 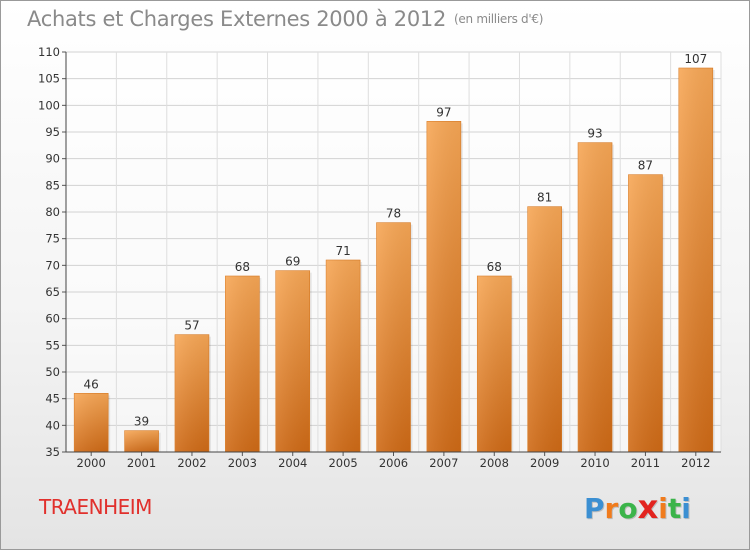 I want to click on y-tick-label: 95, so click(x=52, y=132).